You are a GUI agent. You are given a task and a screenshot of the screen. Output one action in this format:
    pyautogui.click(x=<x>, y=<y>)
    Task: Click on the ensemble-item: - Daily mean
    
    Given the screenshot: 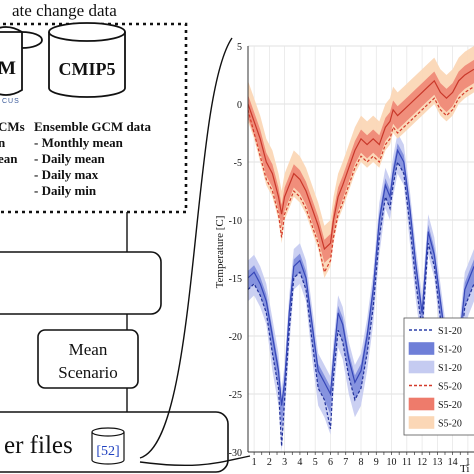 What is the action you would take?
    pyautogui.click(x=70, y=158)
    